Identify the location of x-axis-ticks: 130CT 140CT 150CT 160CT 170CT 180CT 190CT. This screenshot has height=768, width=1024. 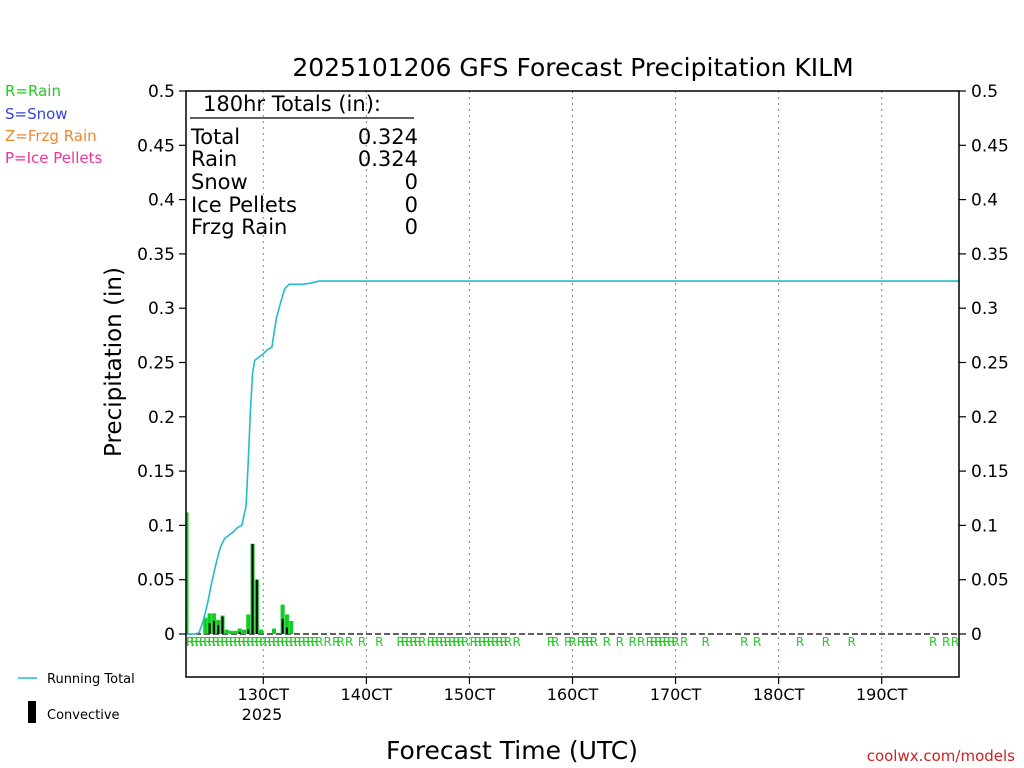
(573, 690).